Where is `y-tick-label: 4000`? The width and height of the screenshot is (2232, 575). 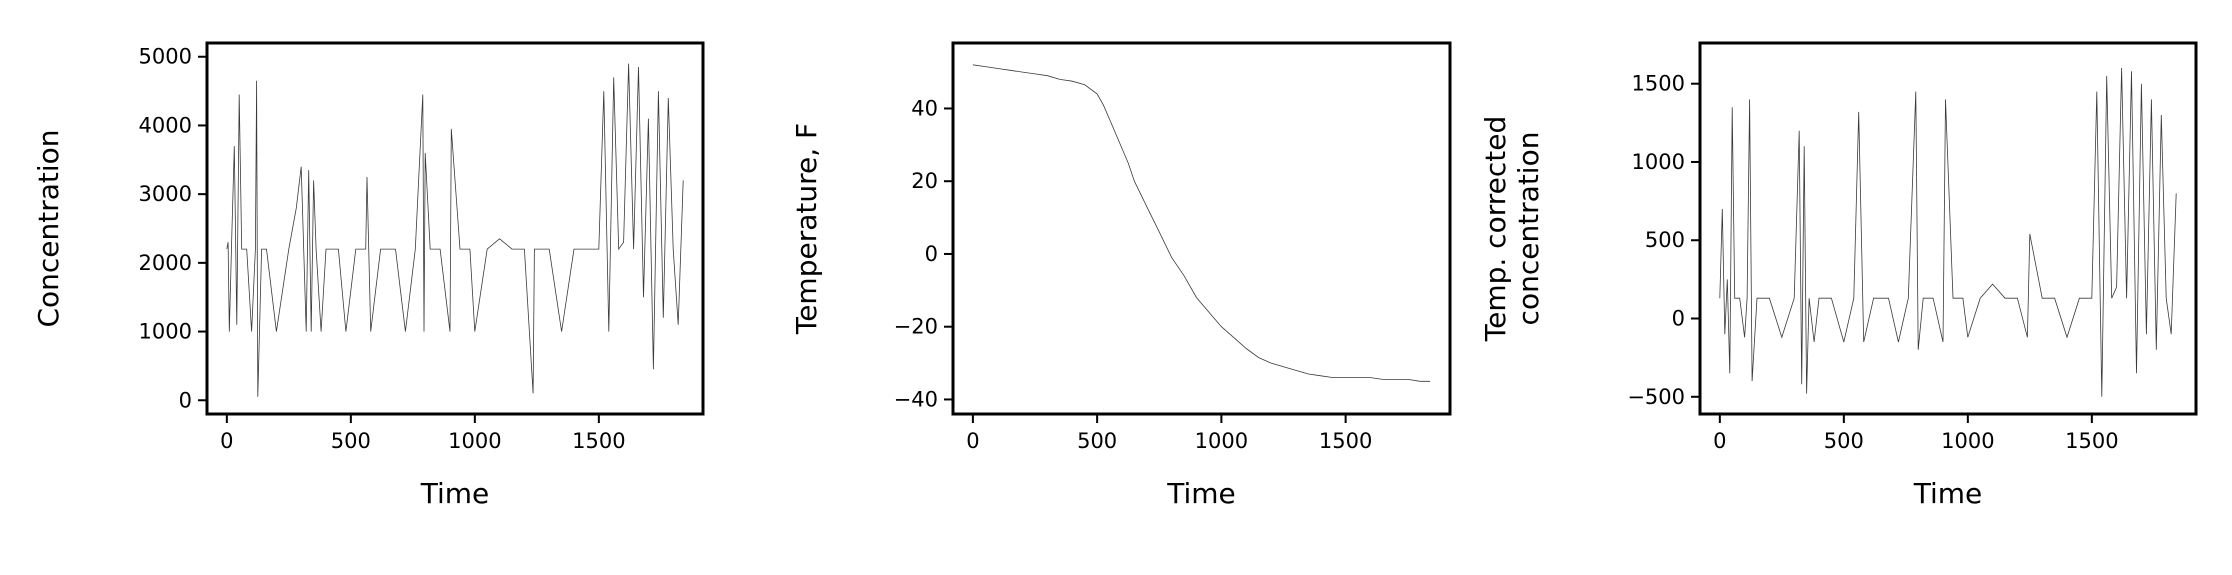
y-tick-label: 4000 is located at coordinates (165, 125).